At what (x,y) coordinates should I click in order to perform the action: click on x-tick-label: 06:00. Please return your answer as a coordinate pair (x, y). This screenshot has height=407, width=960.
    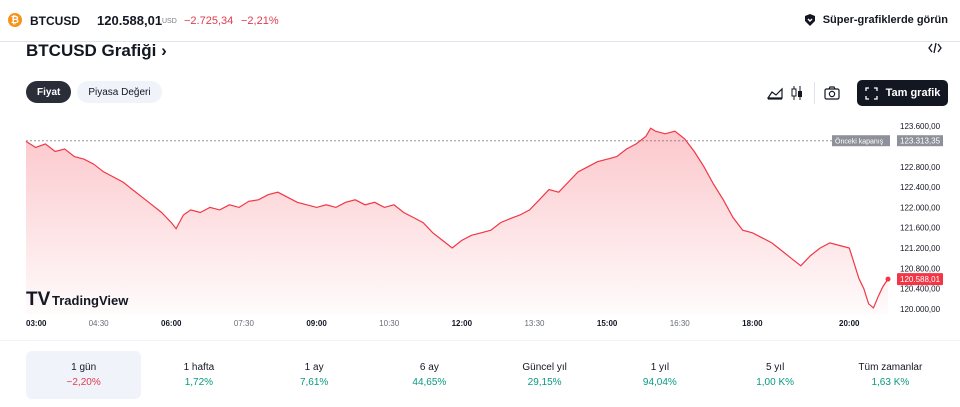
    Looking at the image, I should click on (171, 323).